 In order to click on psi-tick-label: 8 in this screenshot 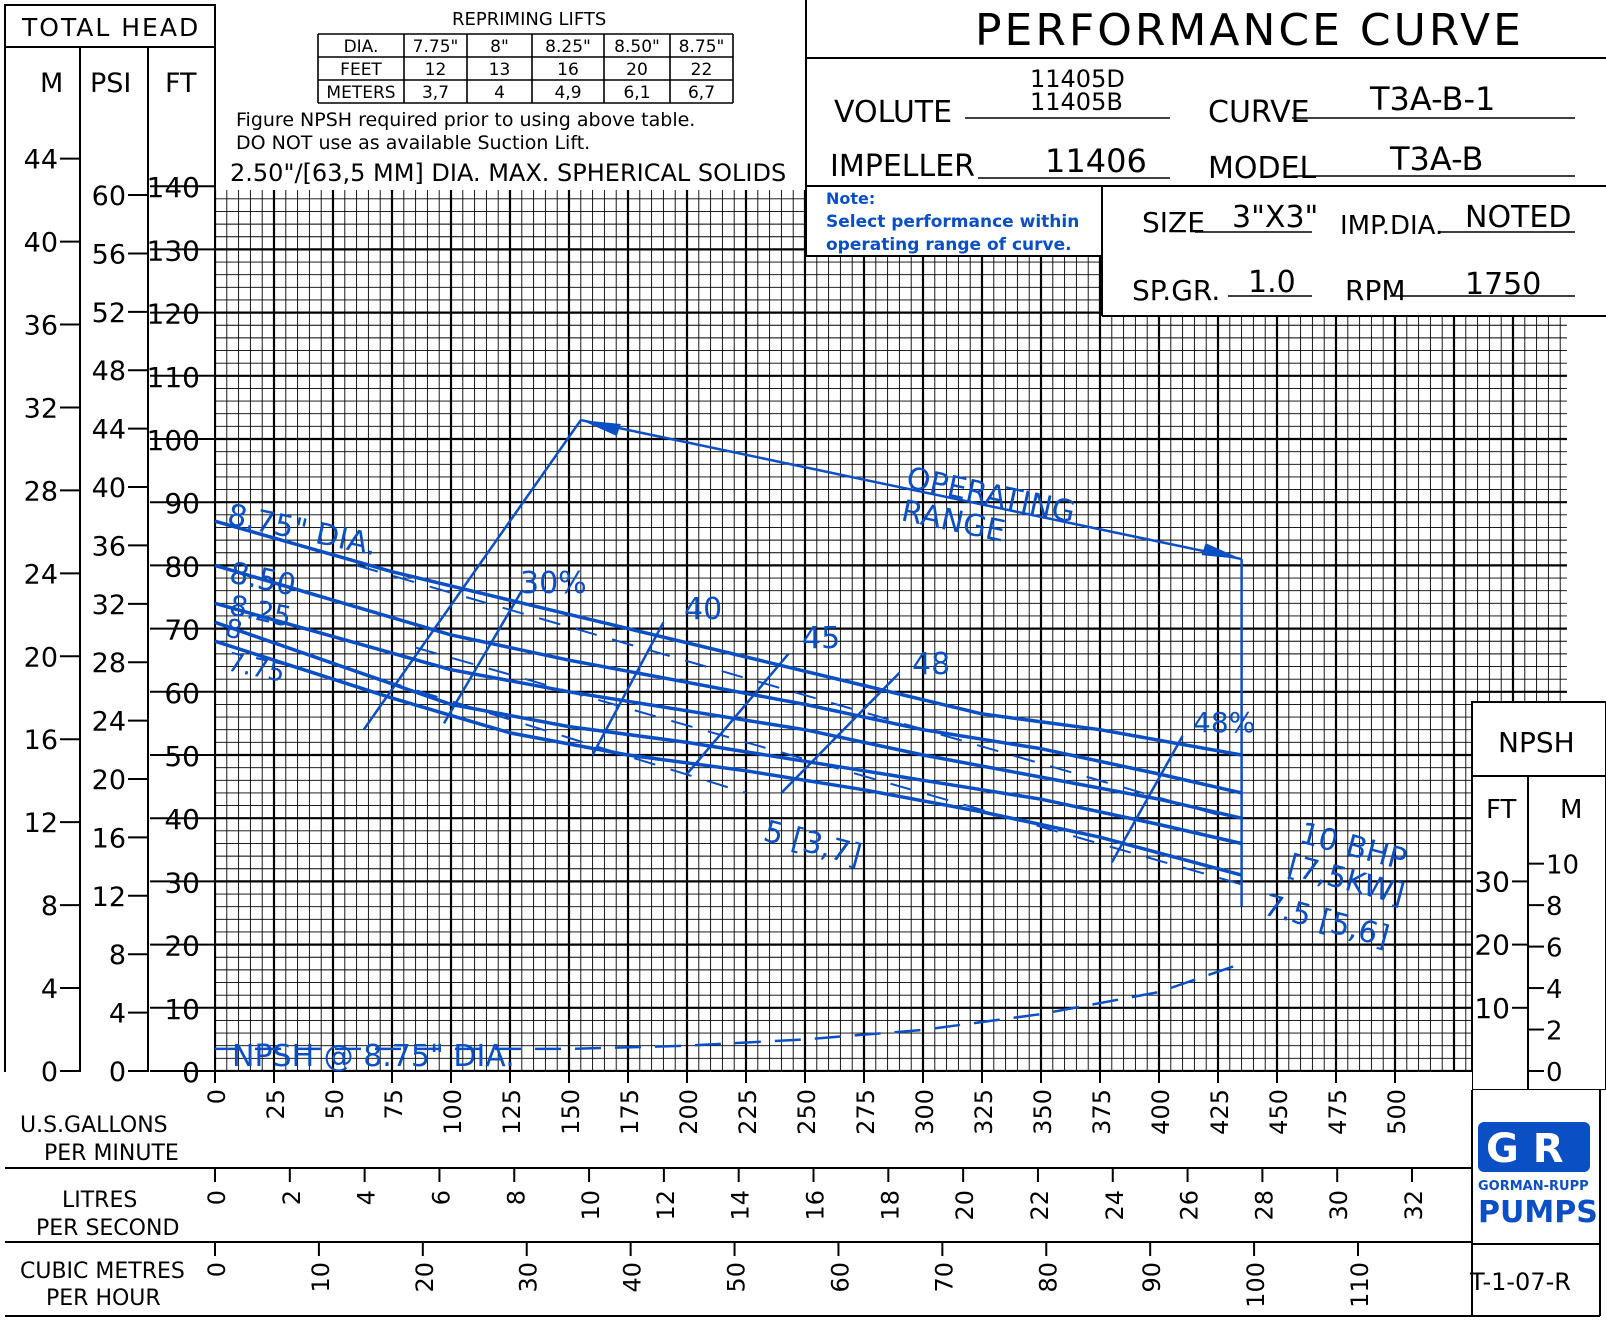, I will do `click(117, 955)`.